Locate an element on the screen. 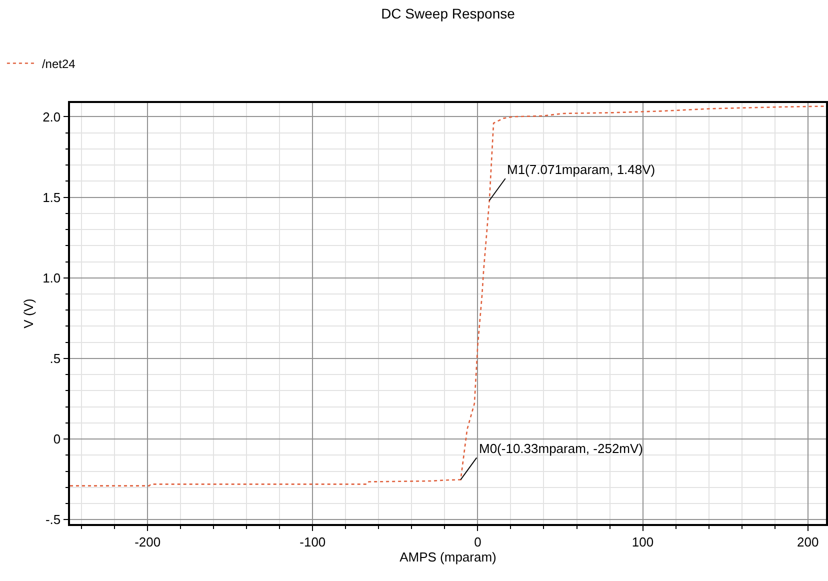  legend-label: /net24 is located at coordinates (59, 63).